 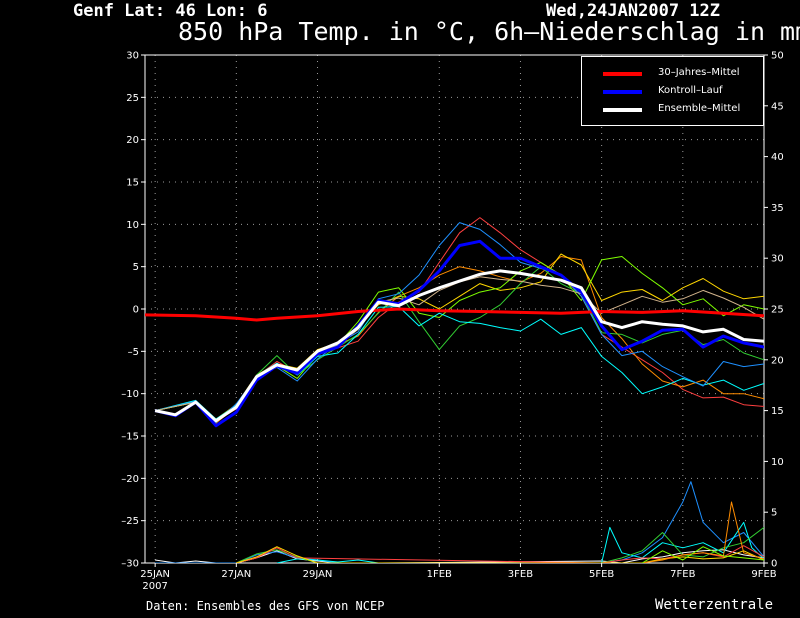 What do you see at coordinates (777, 157) in the screenshot?
I see `y-right-tick-label: 40` at bounding box center [777, 157].